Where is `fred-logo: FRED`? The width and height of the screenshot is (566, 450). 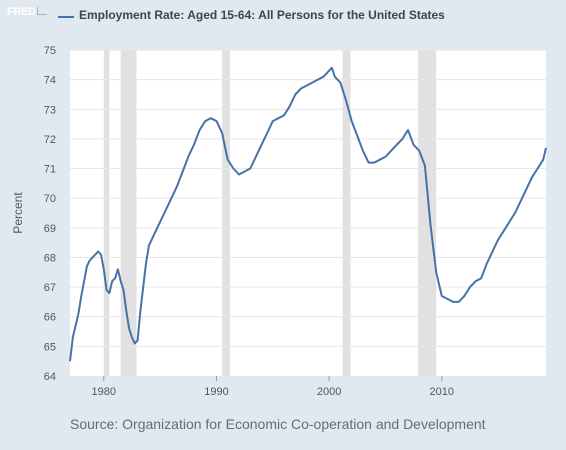 fred-logo: FRED is located at coordinates (27, 12).